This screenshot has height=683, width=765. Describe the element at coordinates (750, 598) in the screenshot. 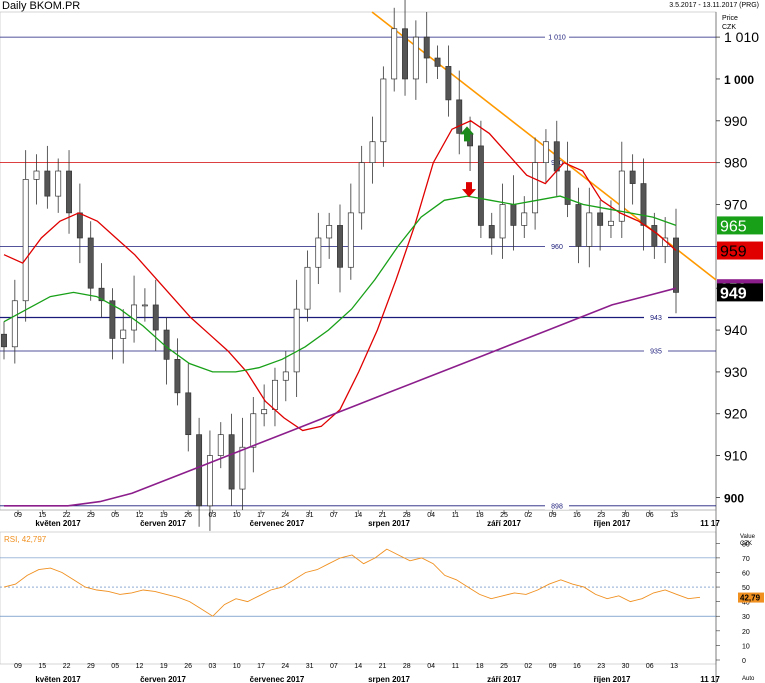

I see `rsi-last-label: 42,79` at that location.